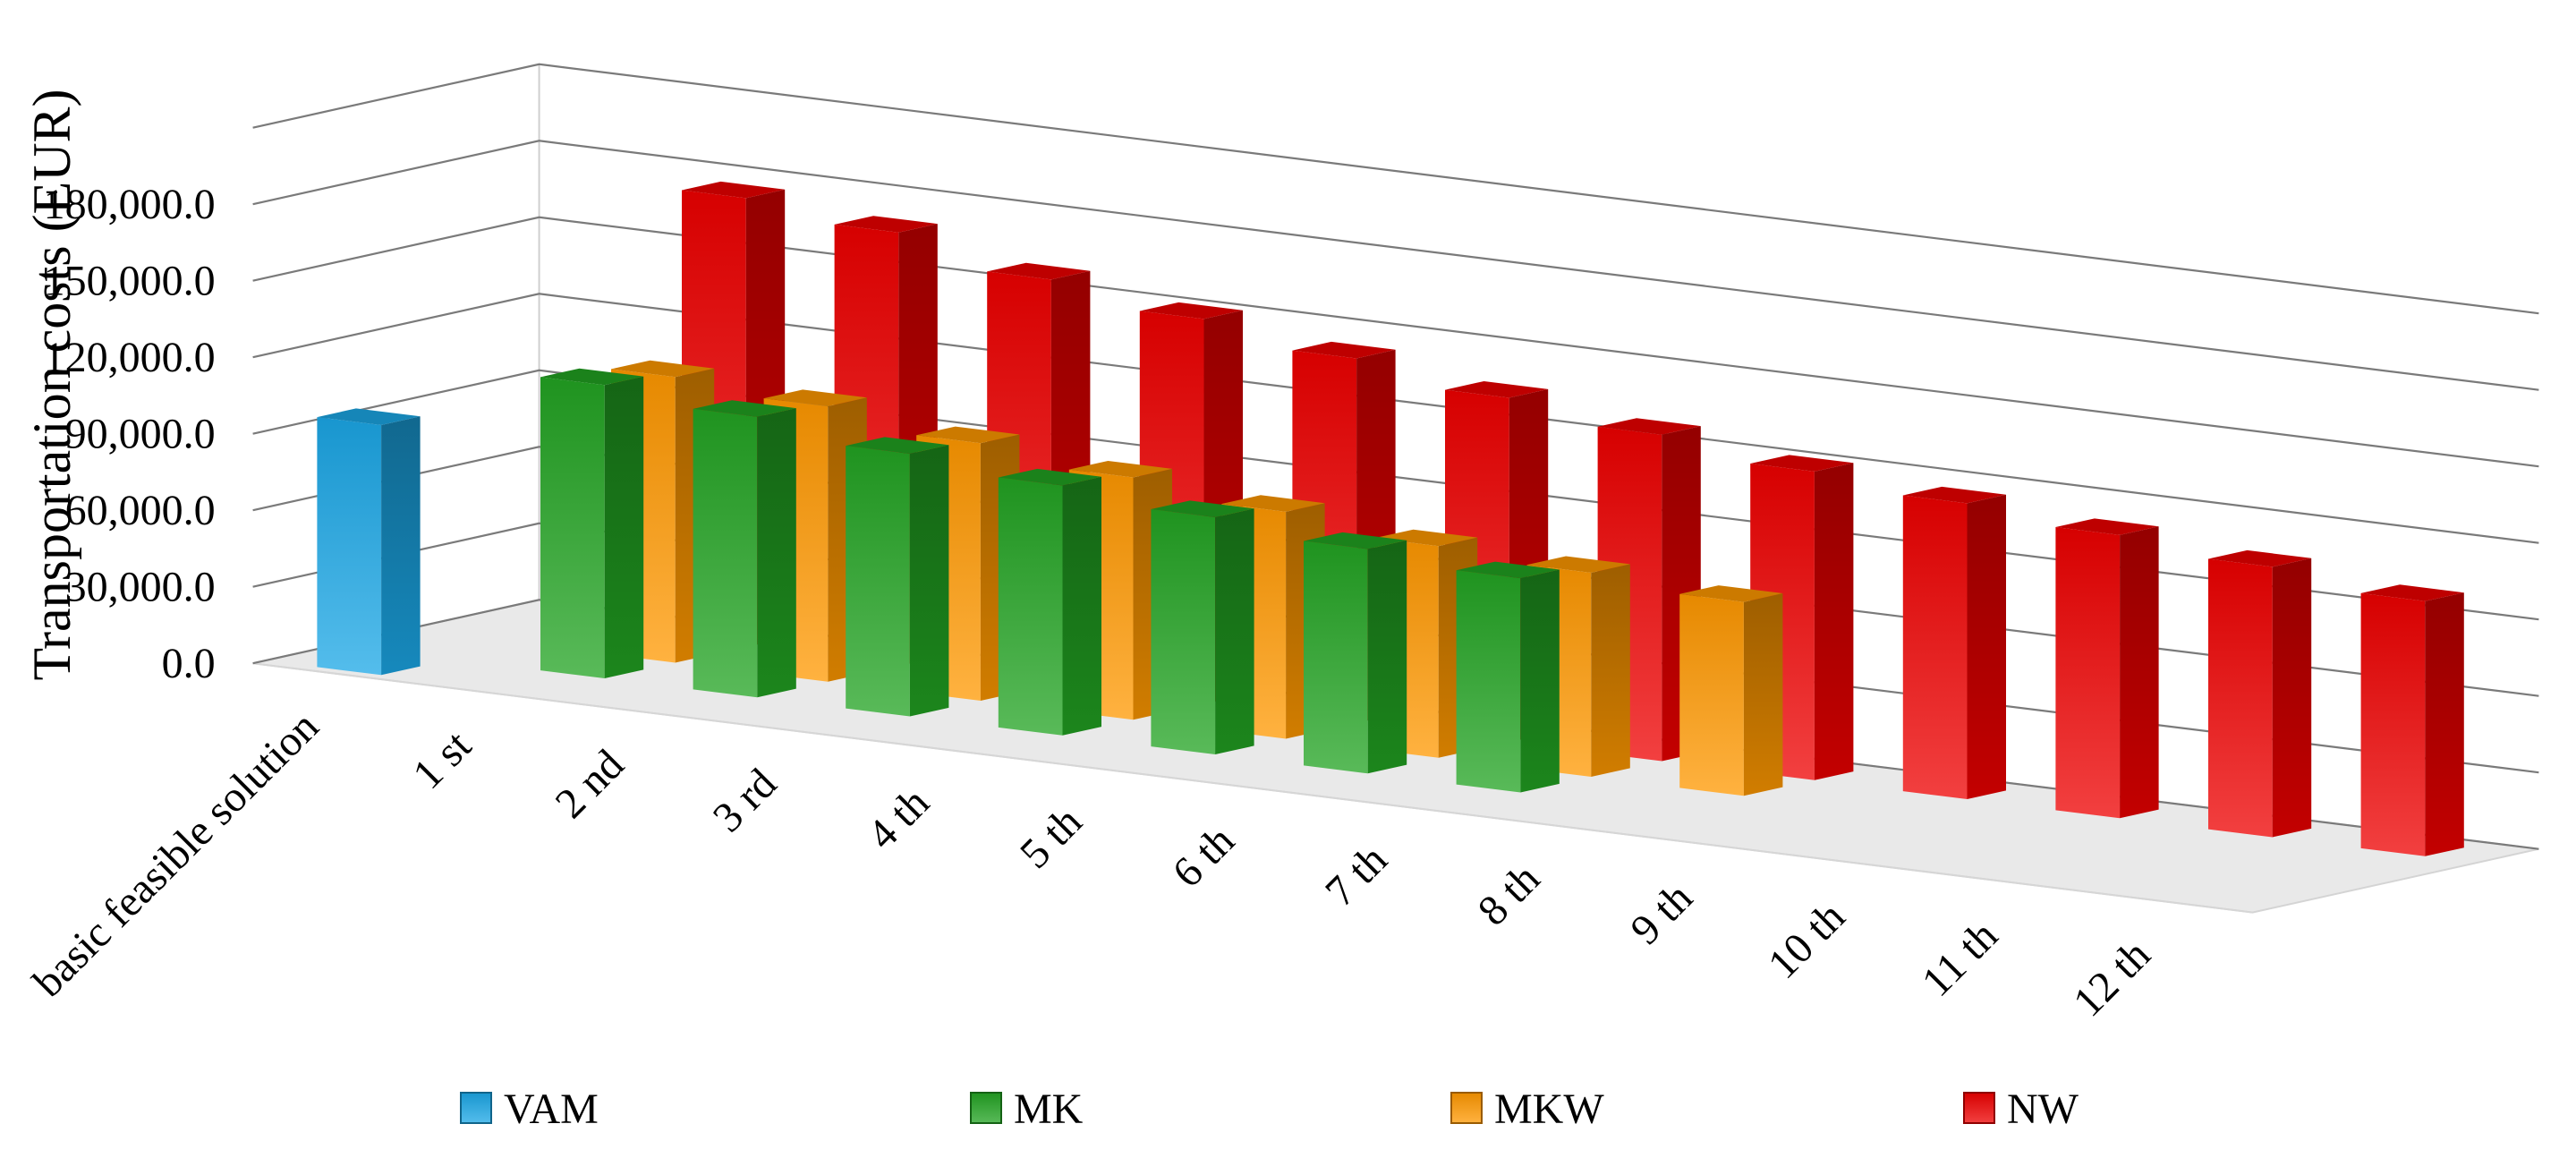  I want to click on y-tick-label: 180,000.0, so click(130, 204).